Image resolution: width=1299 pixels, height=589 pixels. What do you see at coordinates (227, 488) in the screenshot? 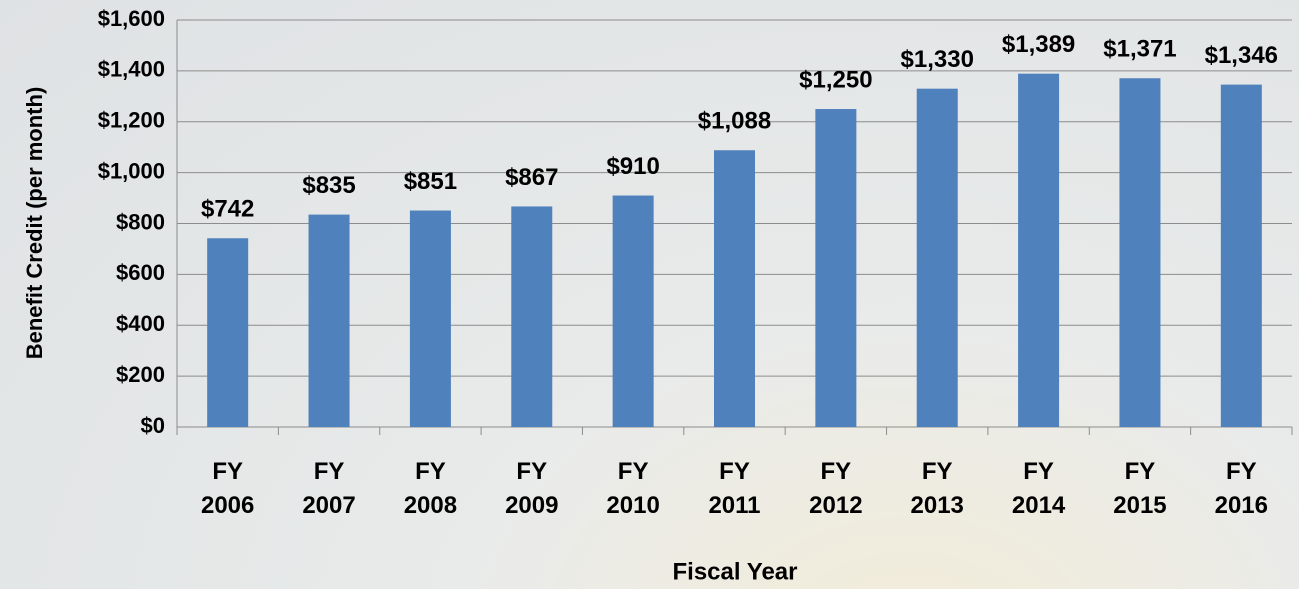
I see `x-tick-label: FY 2006` at bounding box center [227, 488].